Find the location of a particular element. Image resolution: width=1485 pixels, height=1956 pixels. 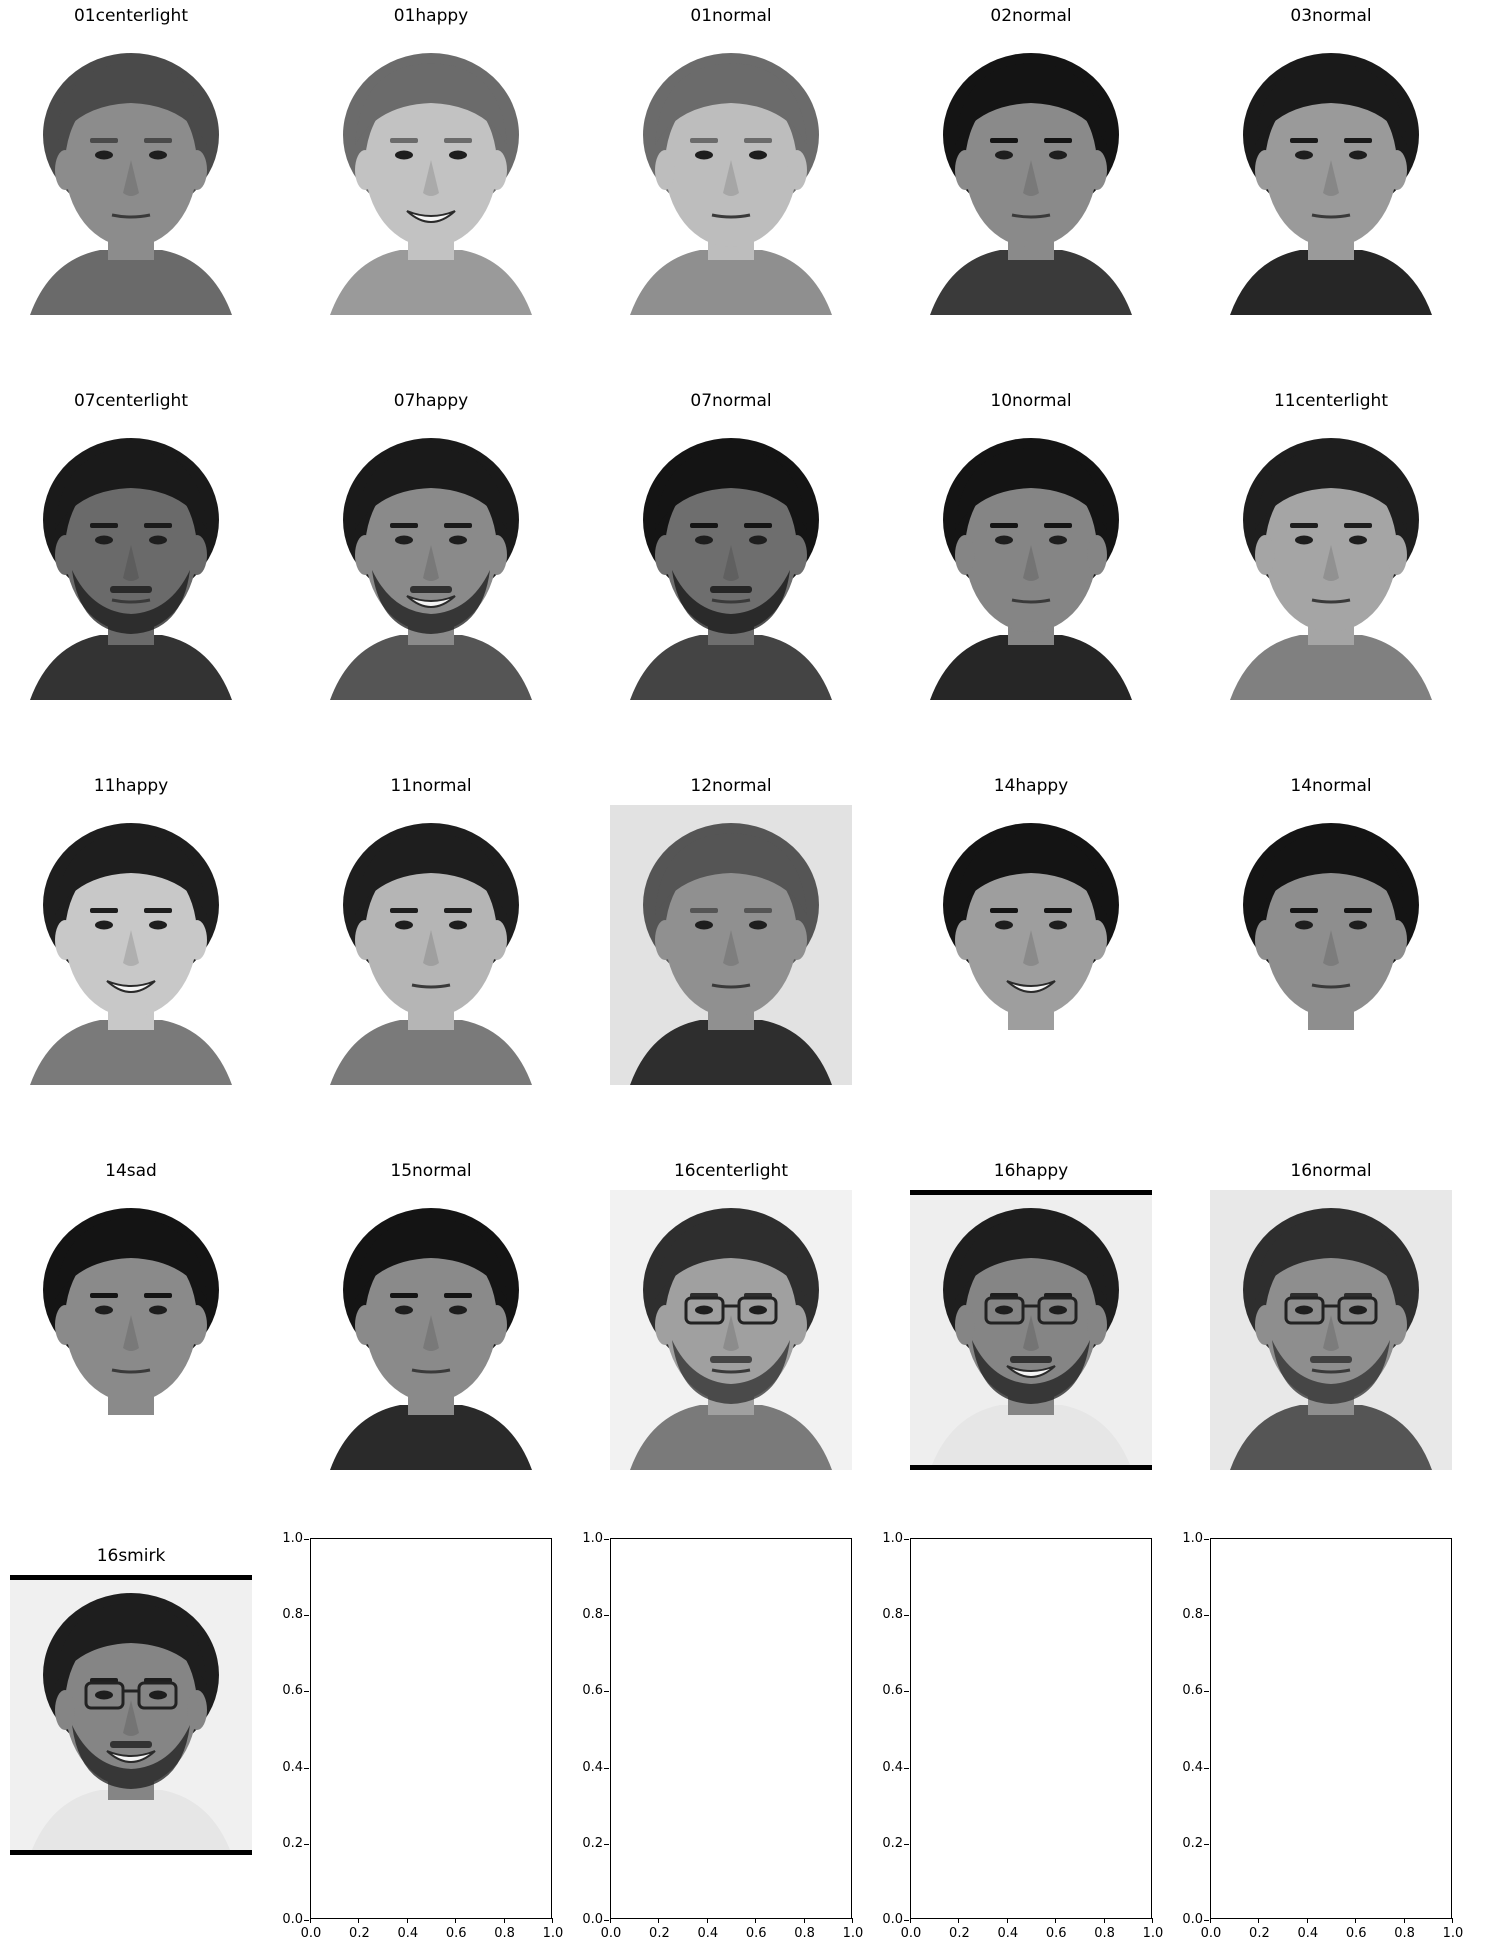

panel-title: 01centerlight is located at coordinates (130, 16).